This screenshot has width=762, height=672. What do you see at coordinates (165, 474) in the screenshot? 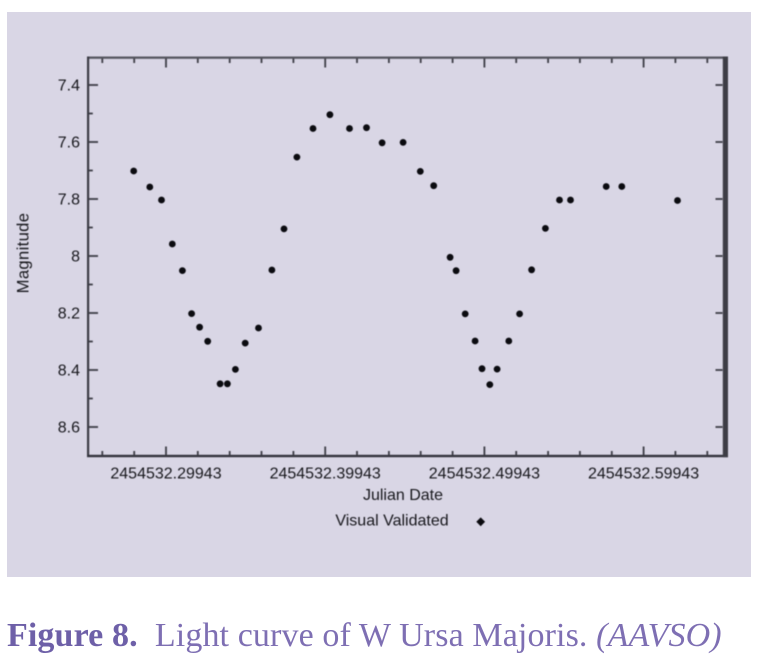
I see `svg-text: 2454532.29943` at bounding box center [165, 474].